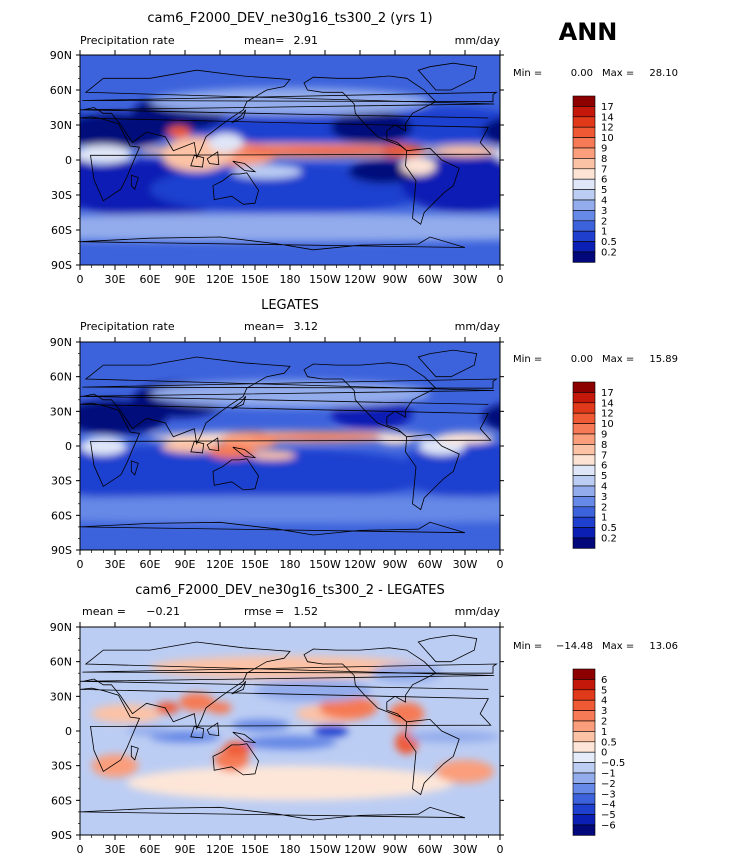 This screenshot has height=865, width=732. I want to click on colorbar-label: 0.5, so click(609, 242).